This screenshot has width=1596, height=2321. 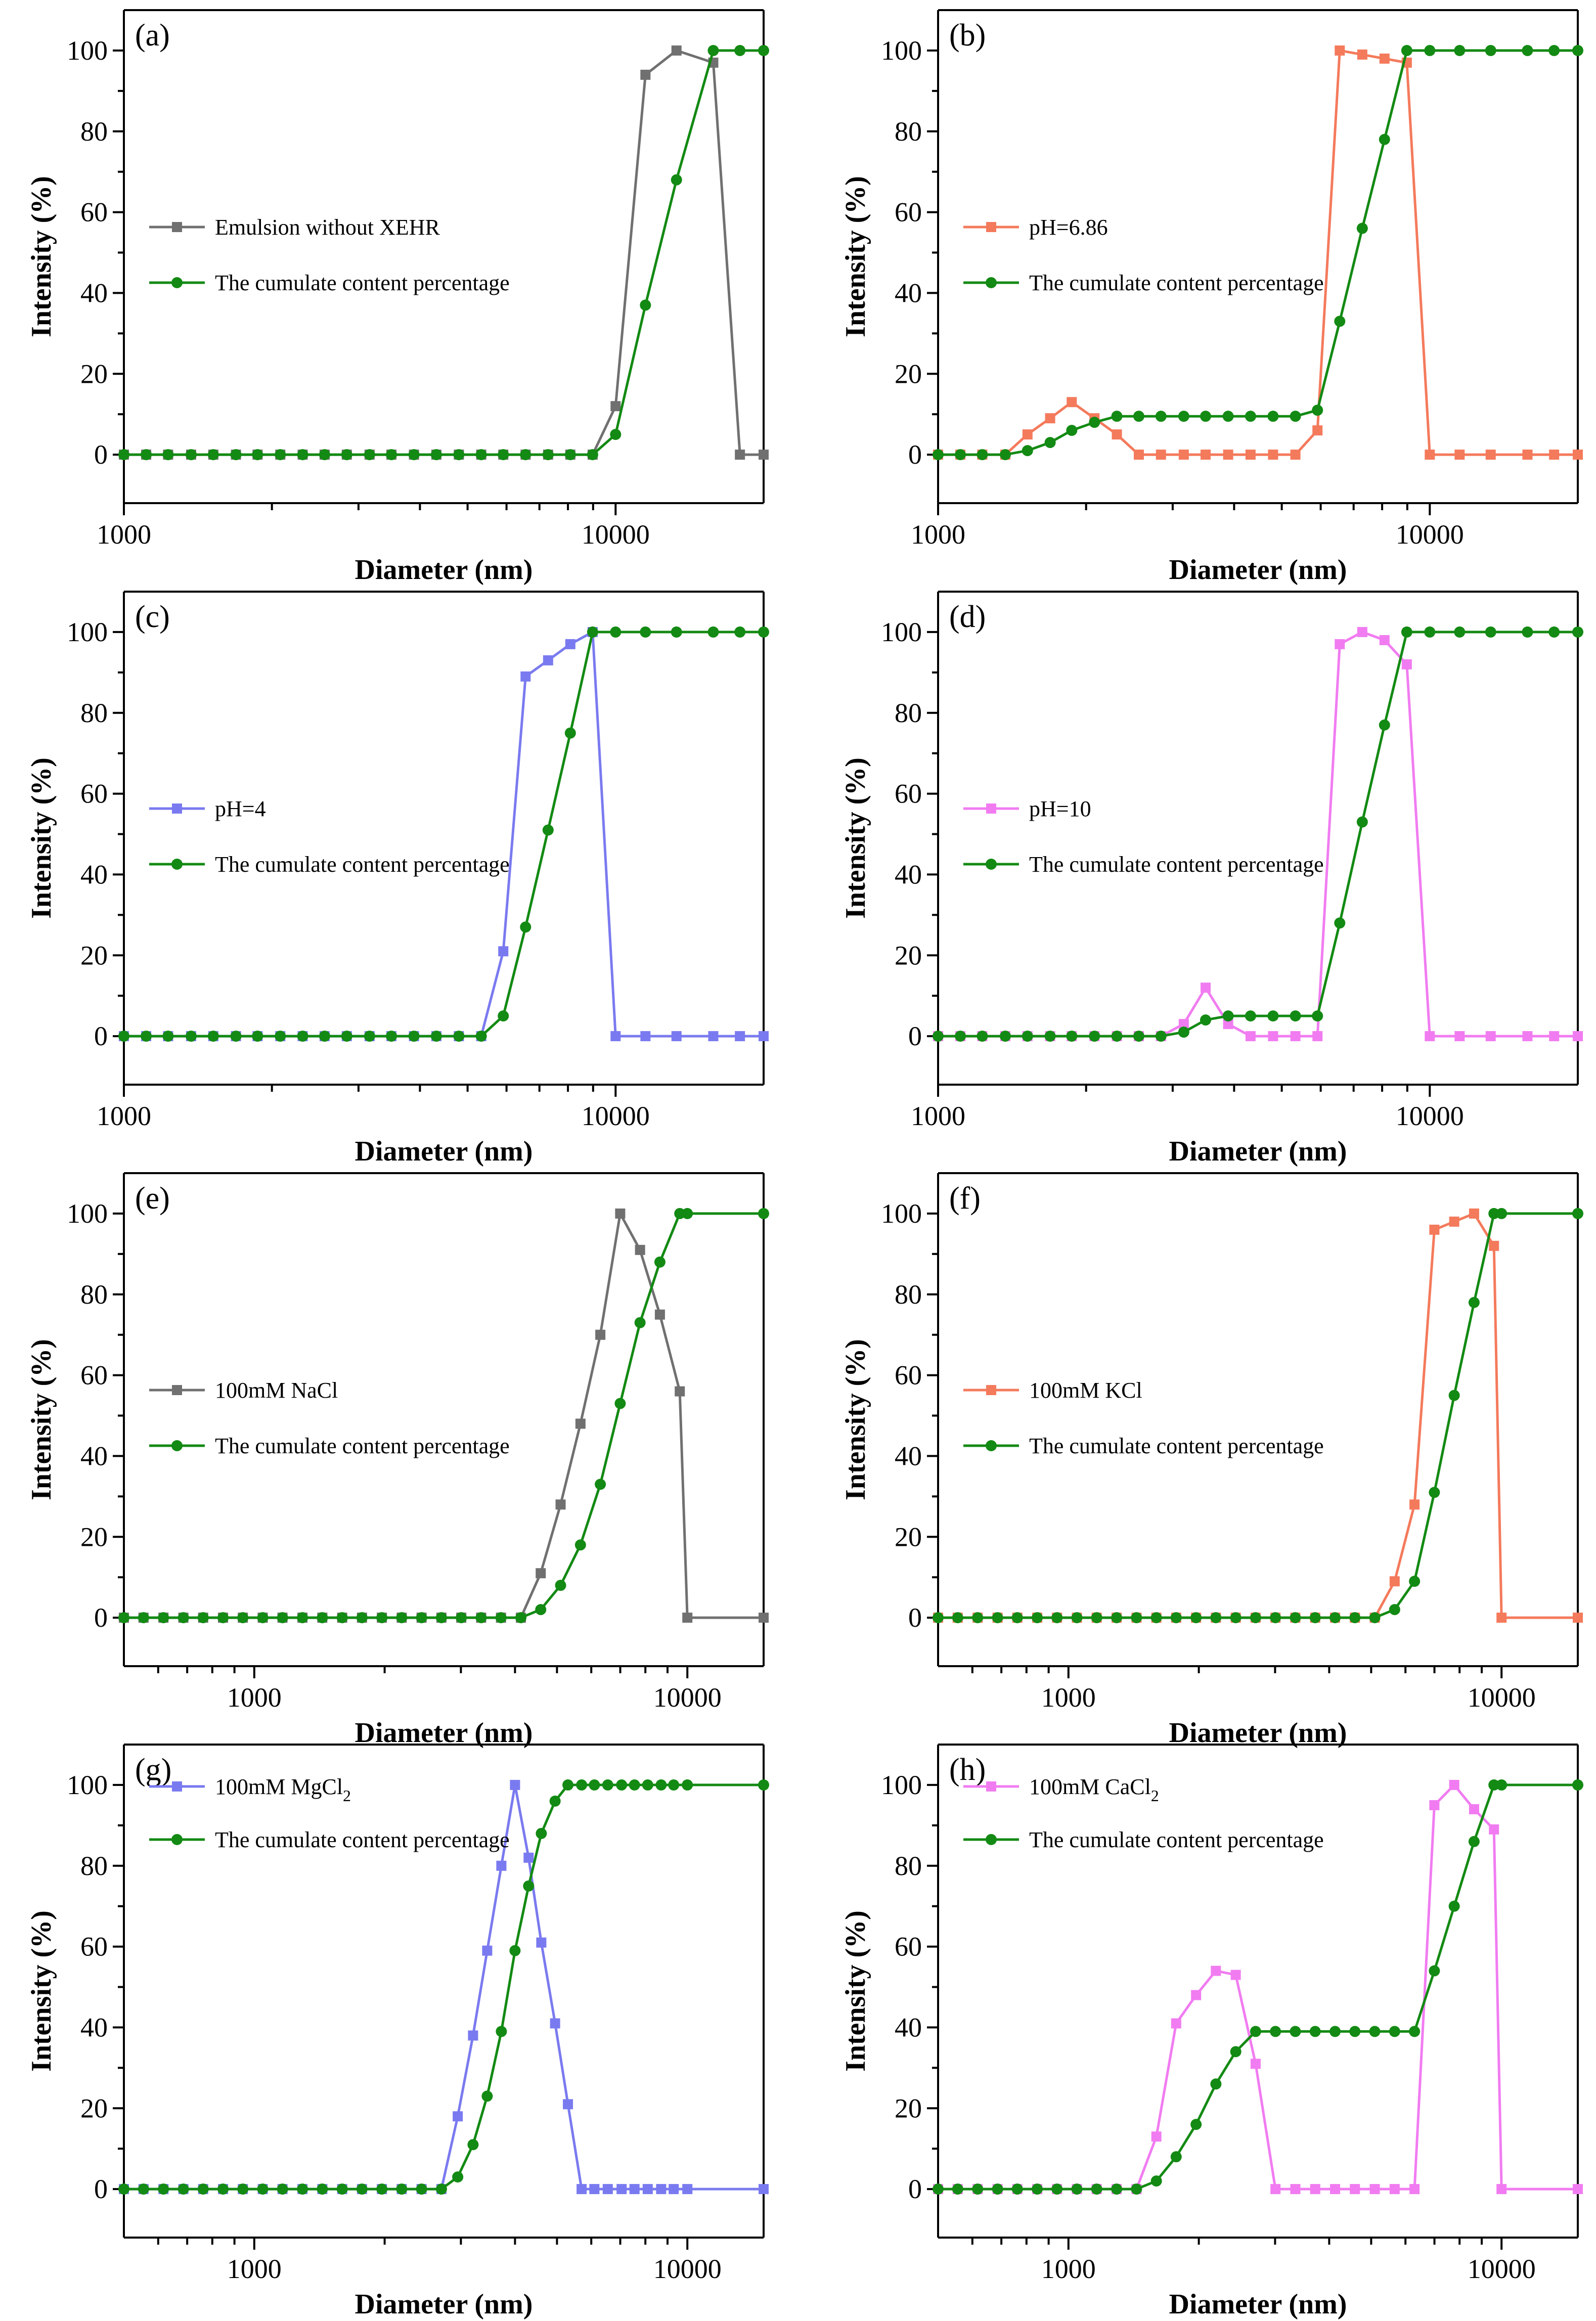 I want to click on y-tick-label: 20, so click(x=94, y=955).